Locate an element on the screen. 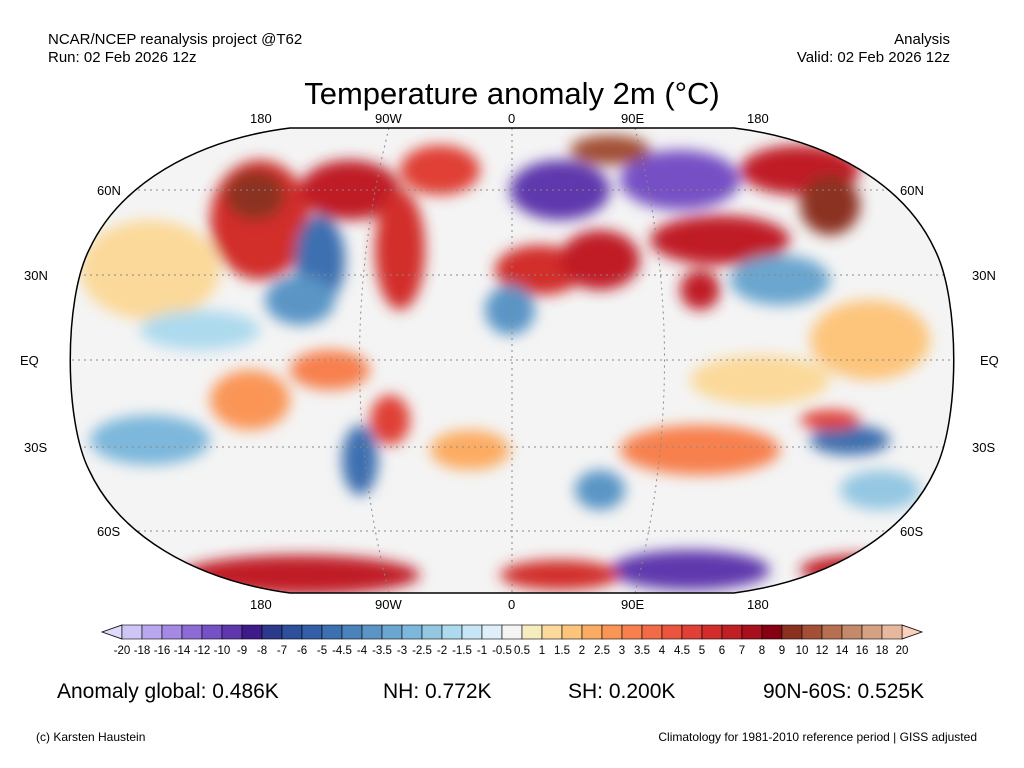 This screenshot has width=1024, height=768. colorbar-tick-label: -12 is located at coordinates (202, 651).